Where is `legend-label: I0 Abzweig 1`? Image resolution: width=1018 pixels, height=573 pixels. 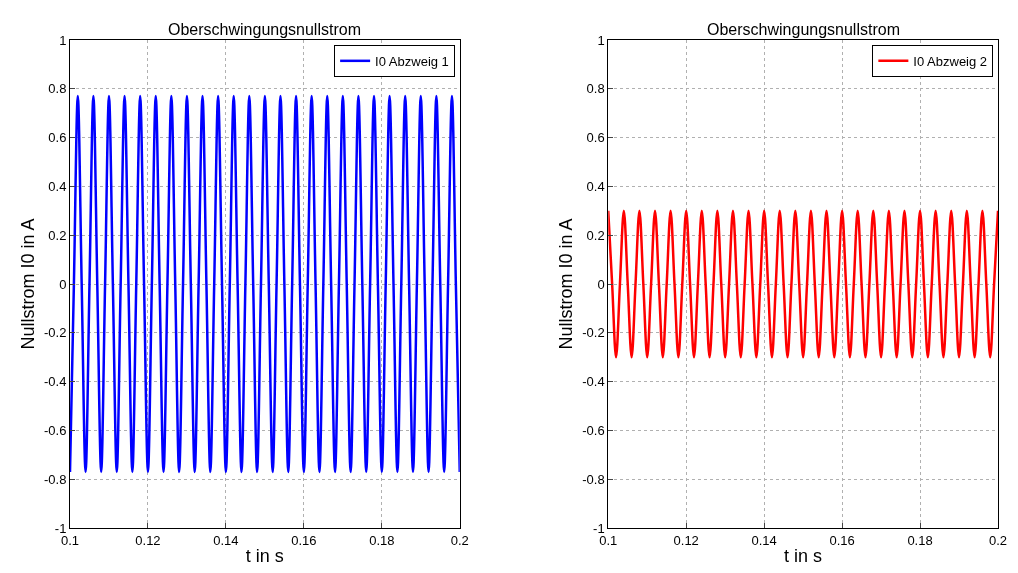
legend-label: I0 Abzweig 1 is located at coordinates (412, 61).